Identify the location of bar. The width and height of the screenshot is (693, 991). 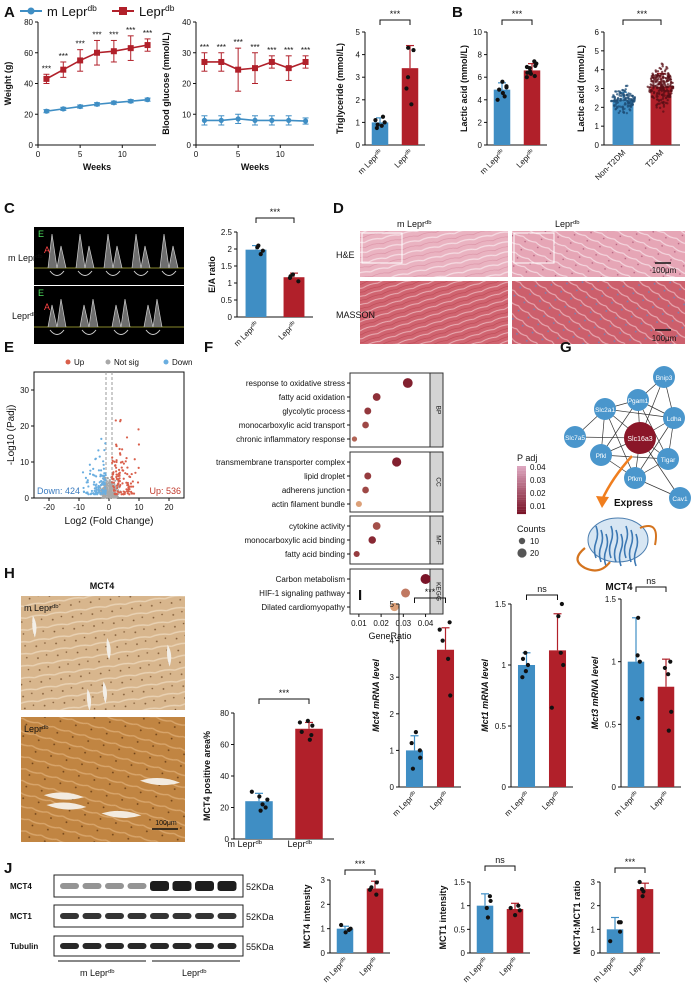
(445, 718).